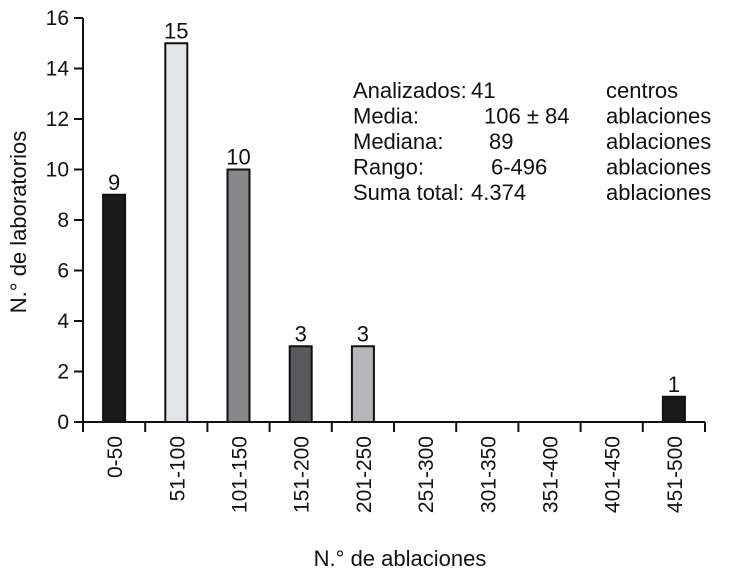 The height and width of the screenshot is (578, 730). I want to click on stats-value: 106 ± 84, so click(526, 116).